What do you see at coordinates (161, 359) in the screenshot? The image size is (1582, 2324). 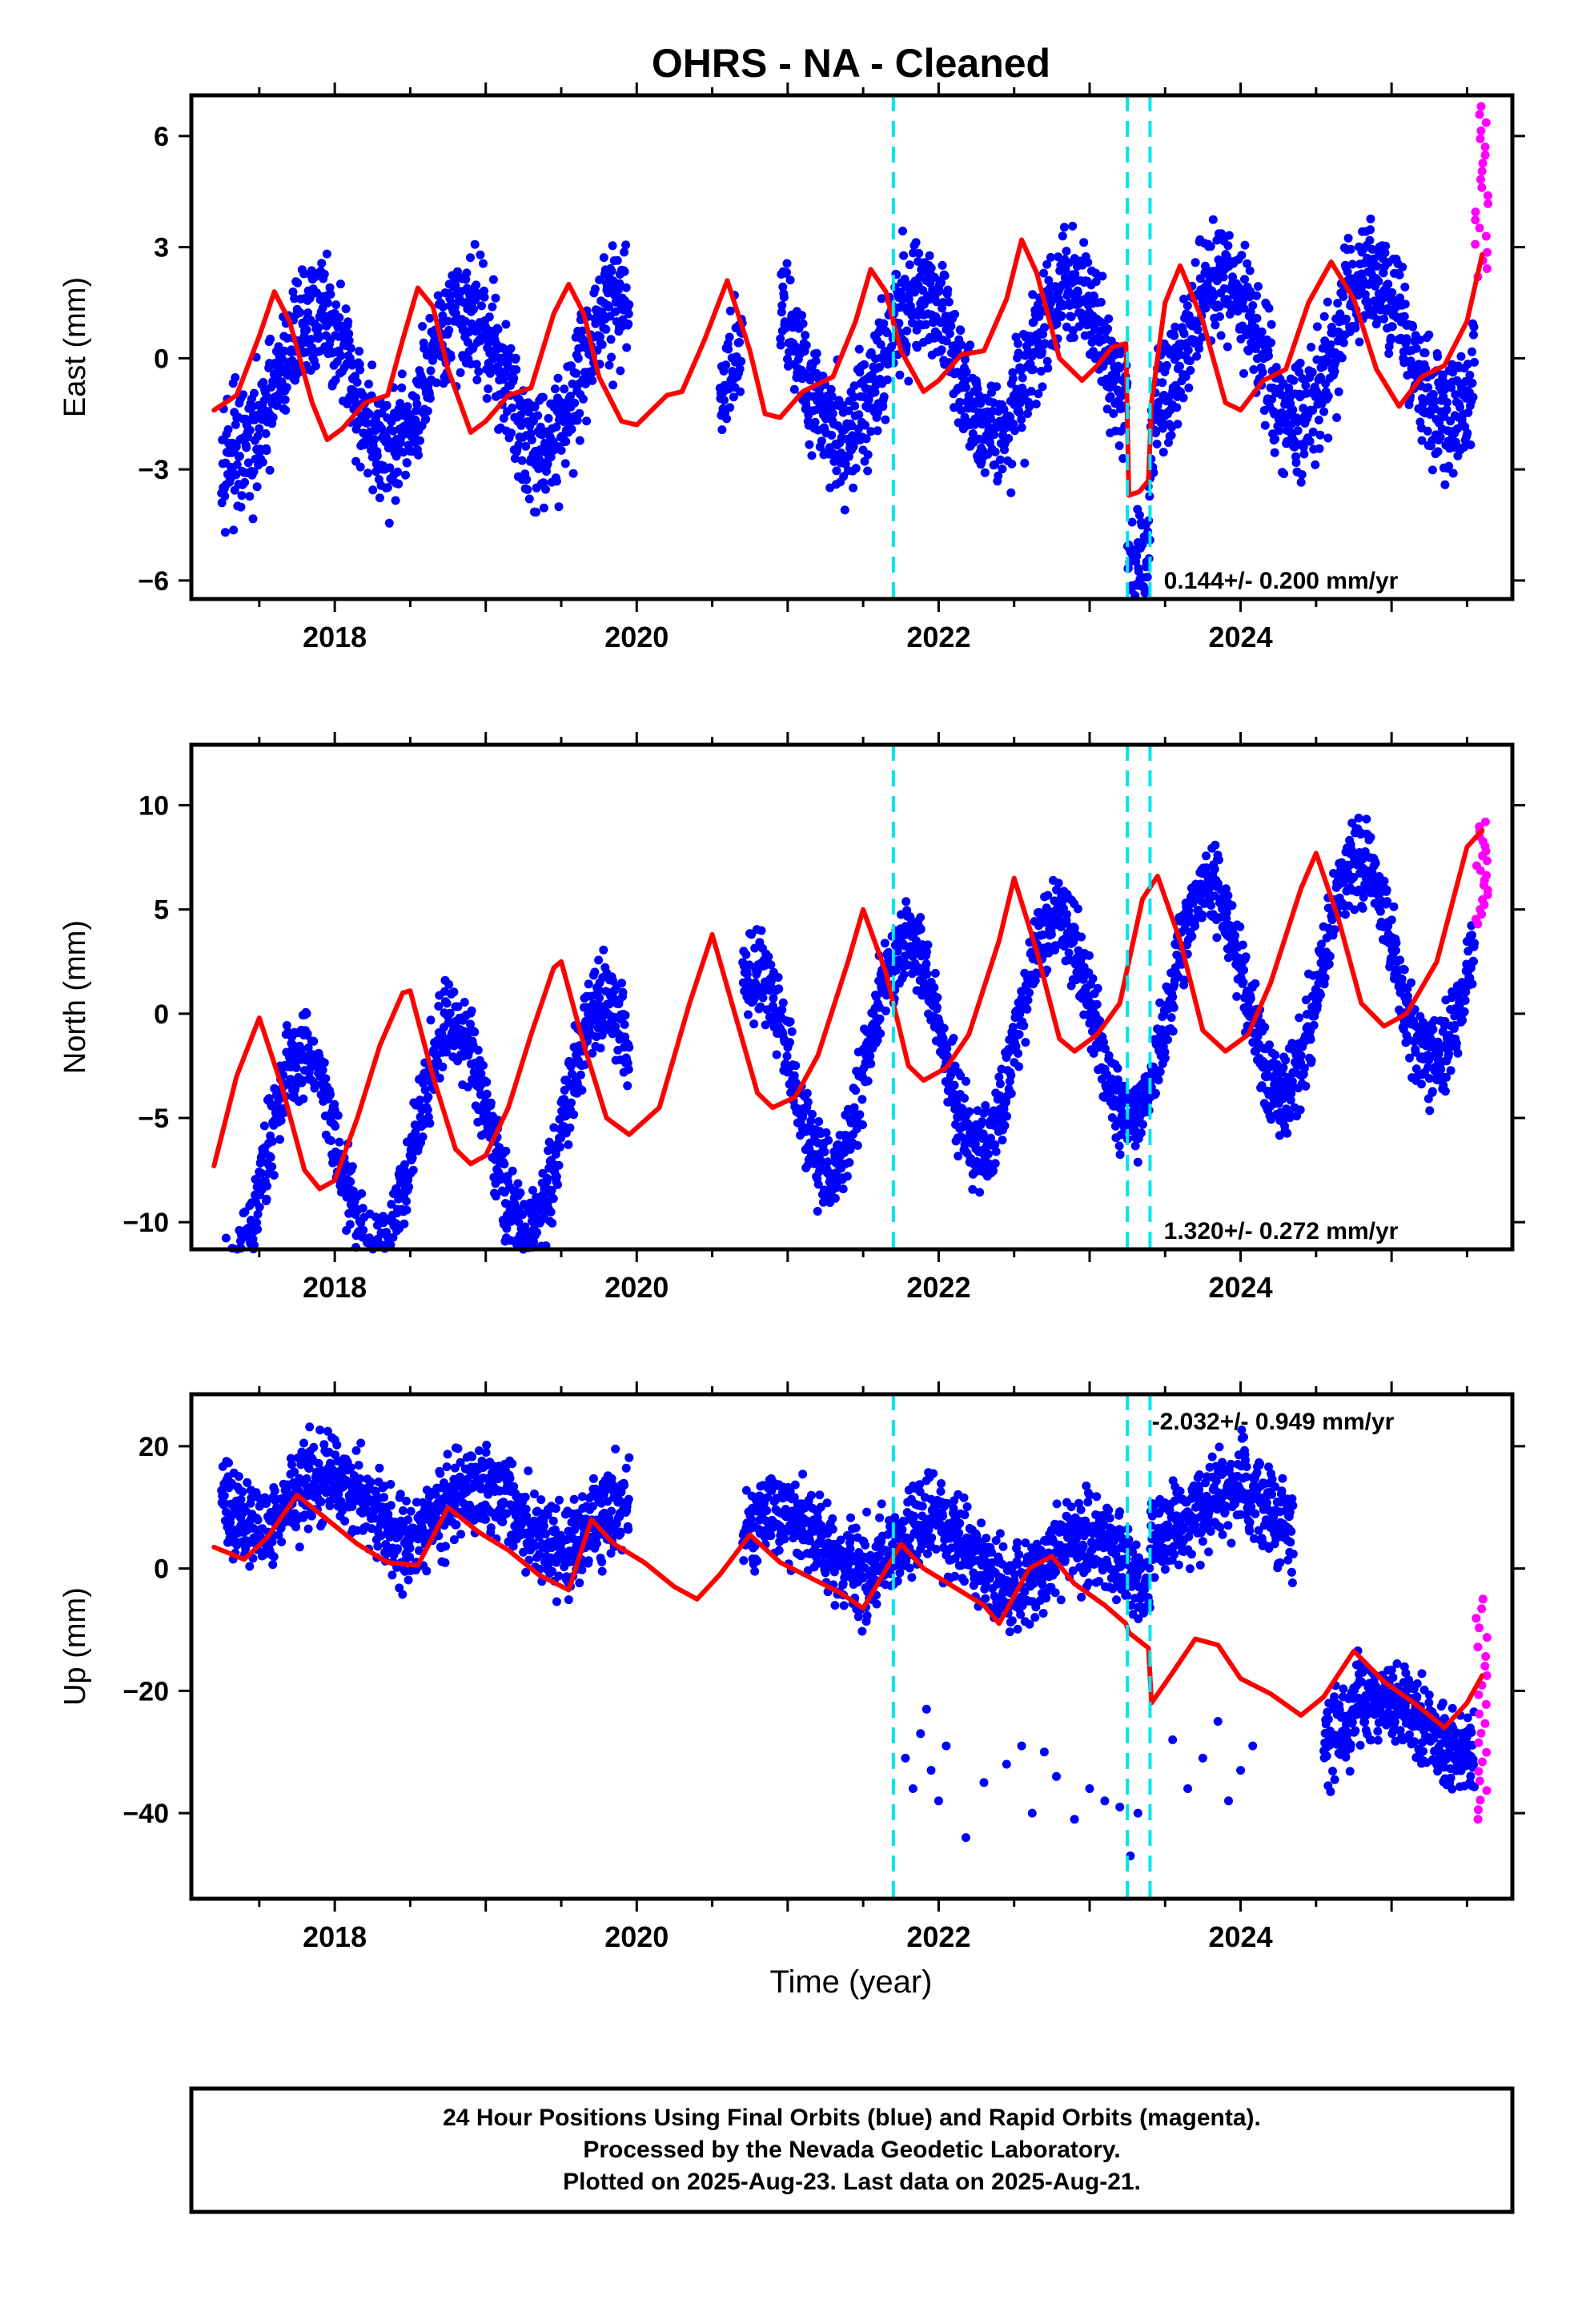 I see `y-tick-label: 0` at bounding box center [161, 359].